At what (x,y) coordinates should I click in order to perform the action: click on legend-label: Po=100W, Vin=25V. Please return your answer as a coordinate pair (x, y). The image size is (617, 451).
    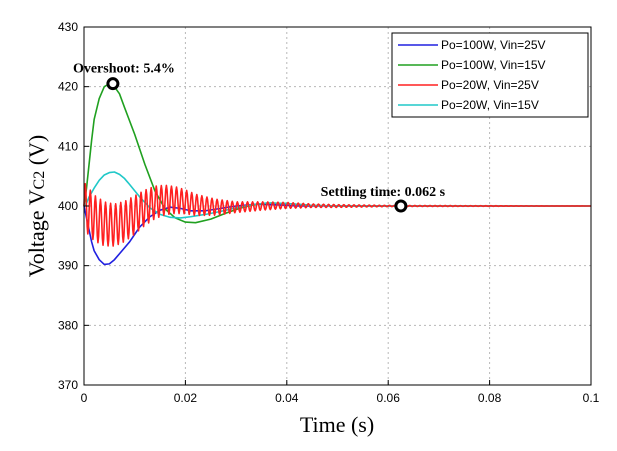
    Looking at the image, I should click on (493, 45).